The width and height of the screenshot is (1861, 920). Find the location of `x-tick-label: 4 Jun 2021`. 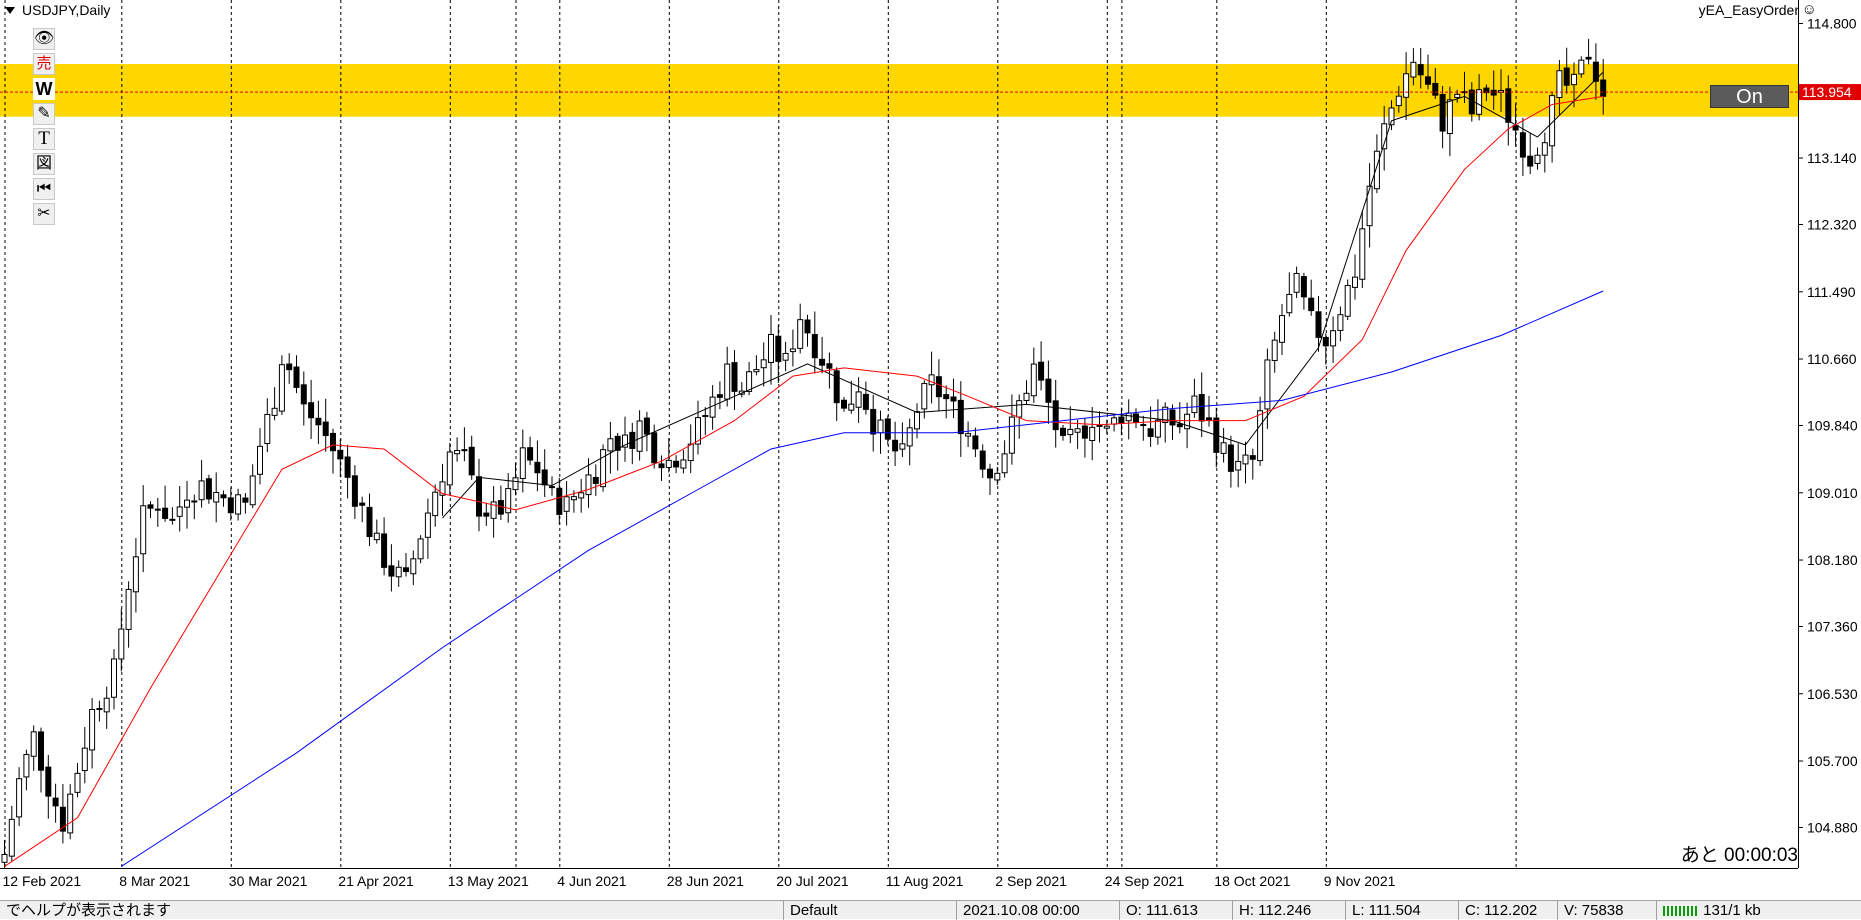

x-tick-label: 4 Jun 2021 is located at coordinates (591, 881).